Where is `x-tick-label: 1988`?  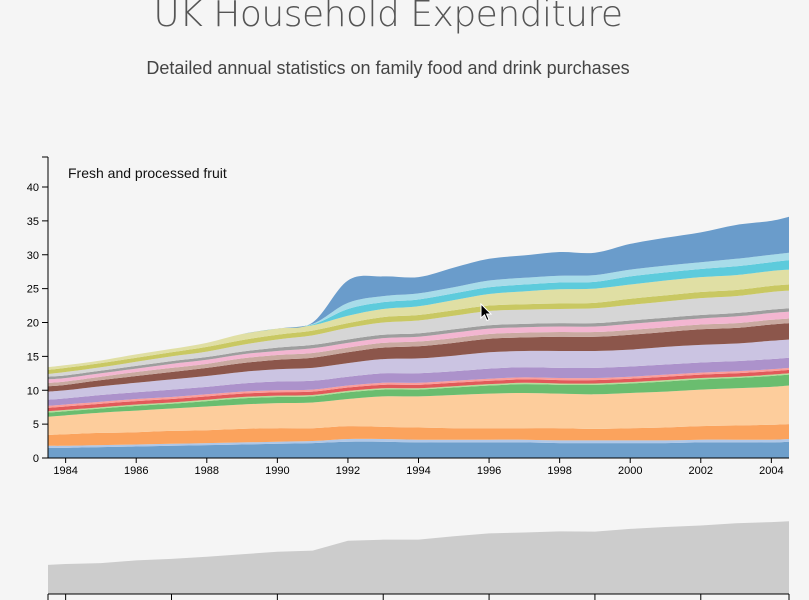
x-tick-label: 1988 is located at coordinates (207, 471).